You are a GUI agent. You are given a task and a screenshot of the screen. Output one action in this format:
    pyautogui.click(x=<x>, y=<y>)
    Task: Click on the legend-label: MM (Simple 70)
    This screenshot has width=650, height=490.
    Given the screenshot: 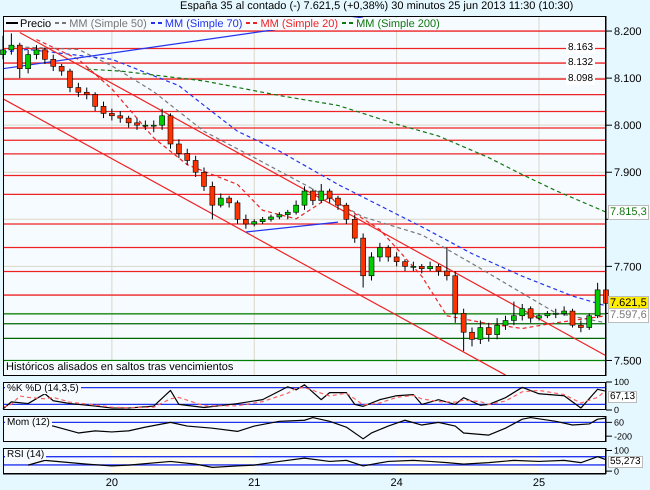 What is the action you would take?
    pyautogui.click(x=203, y=24)
    